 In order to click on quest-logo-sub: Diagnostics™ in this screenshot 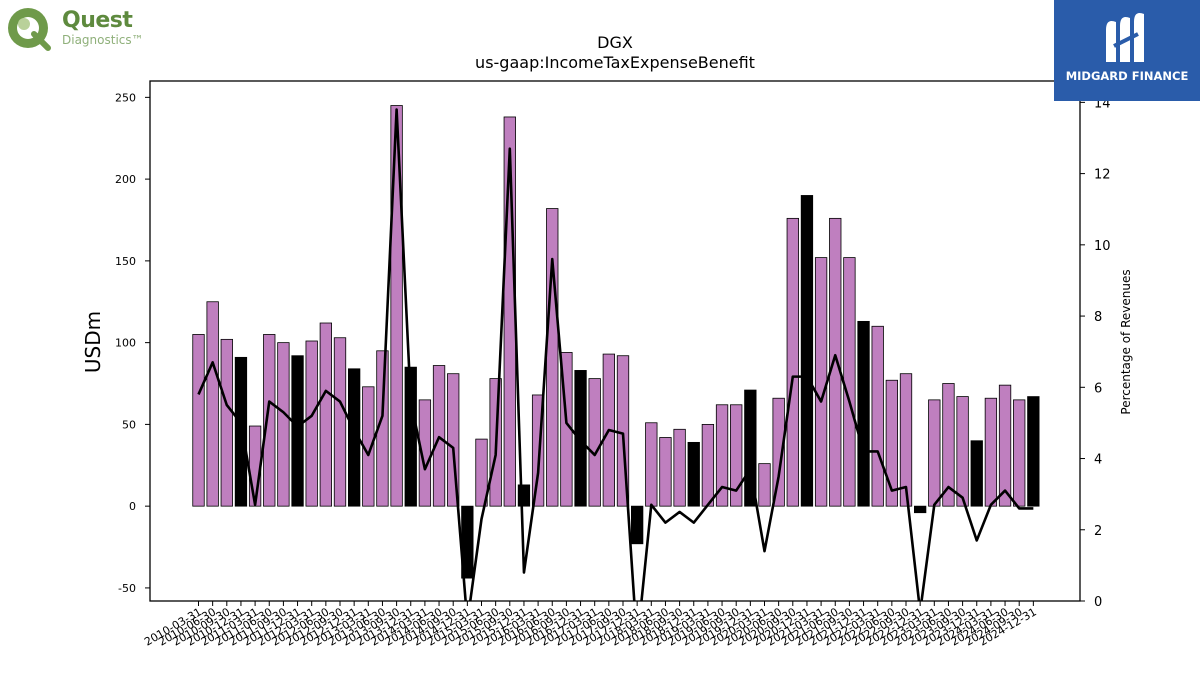, I will do `click(103, 40)`.